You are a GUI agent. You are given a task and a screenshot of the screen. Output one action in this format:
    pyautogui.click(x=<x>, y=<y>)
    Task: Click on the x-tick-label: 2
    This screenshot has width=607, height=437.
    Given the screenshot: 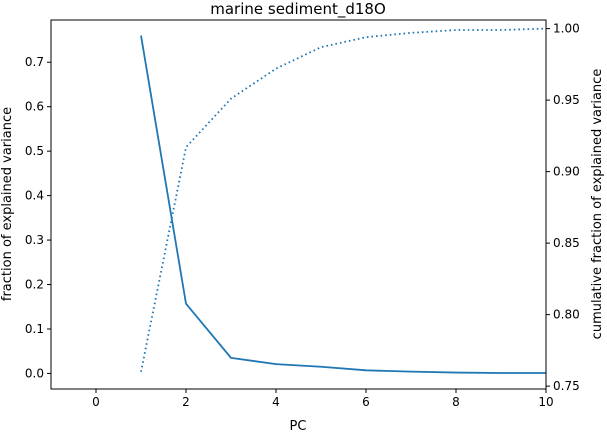 What is the action you would take?
    pyautogui.click(x=186, y=402)
    